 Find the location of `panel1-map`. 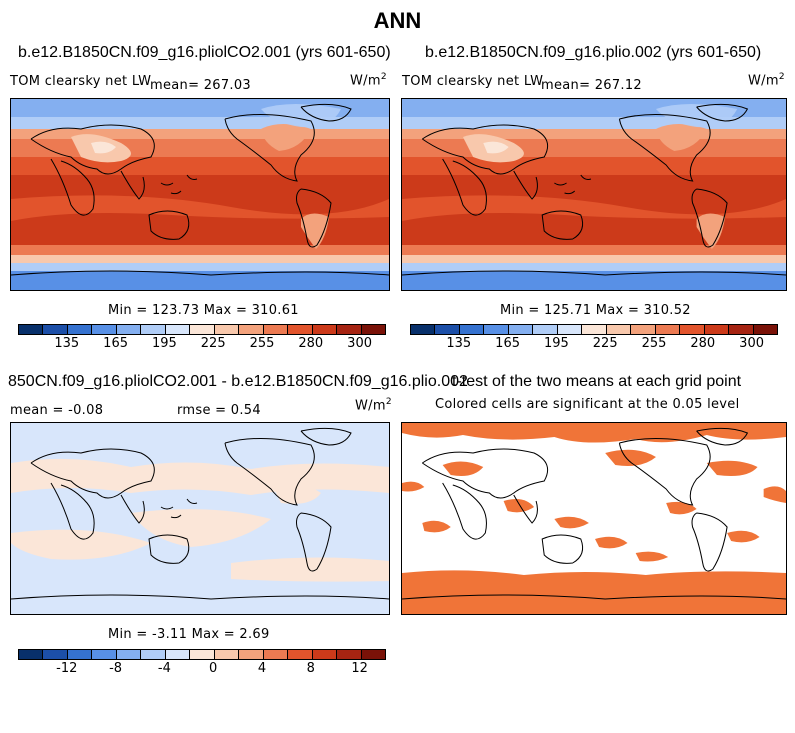

panel1-map is located at coordinates (200, 194).